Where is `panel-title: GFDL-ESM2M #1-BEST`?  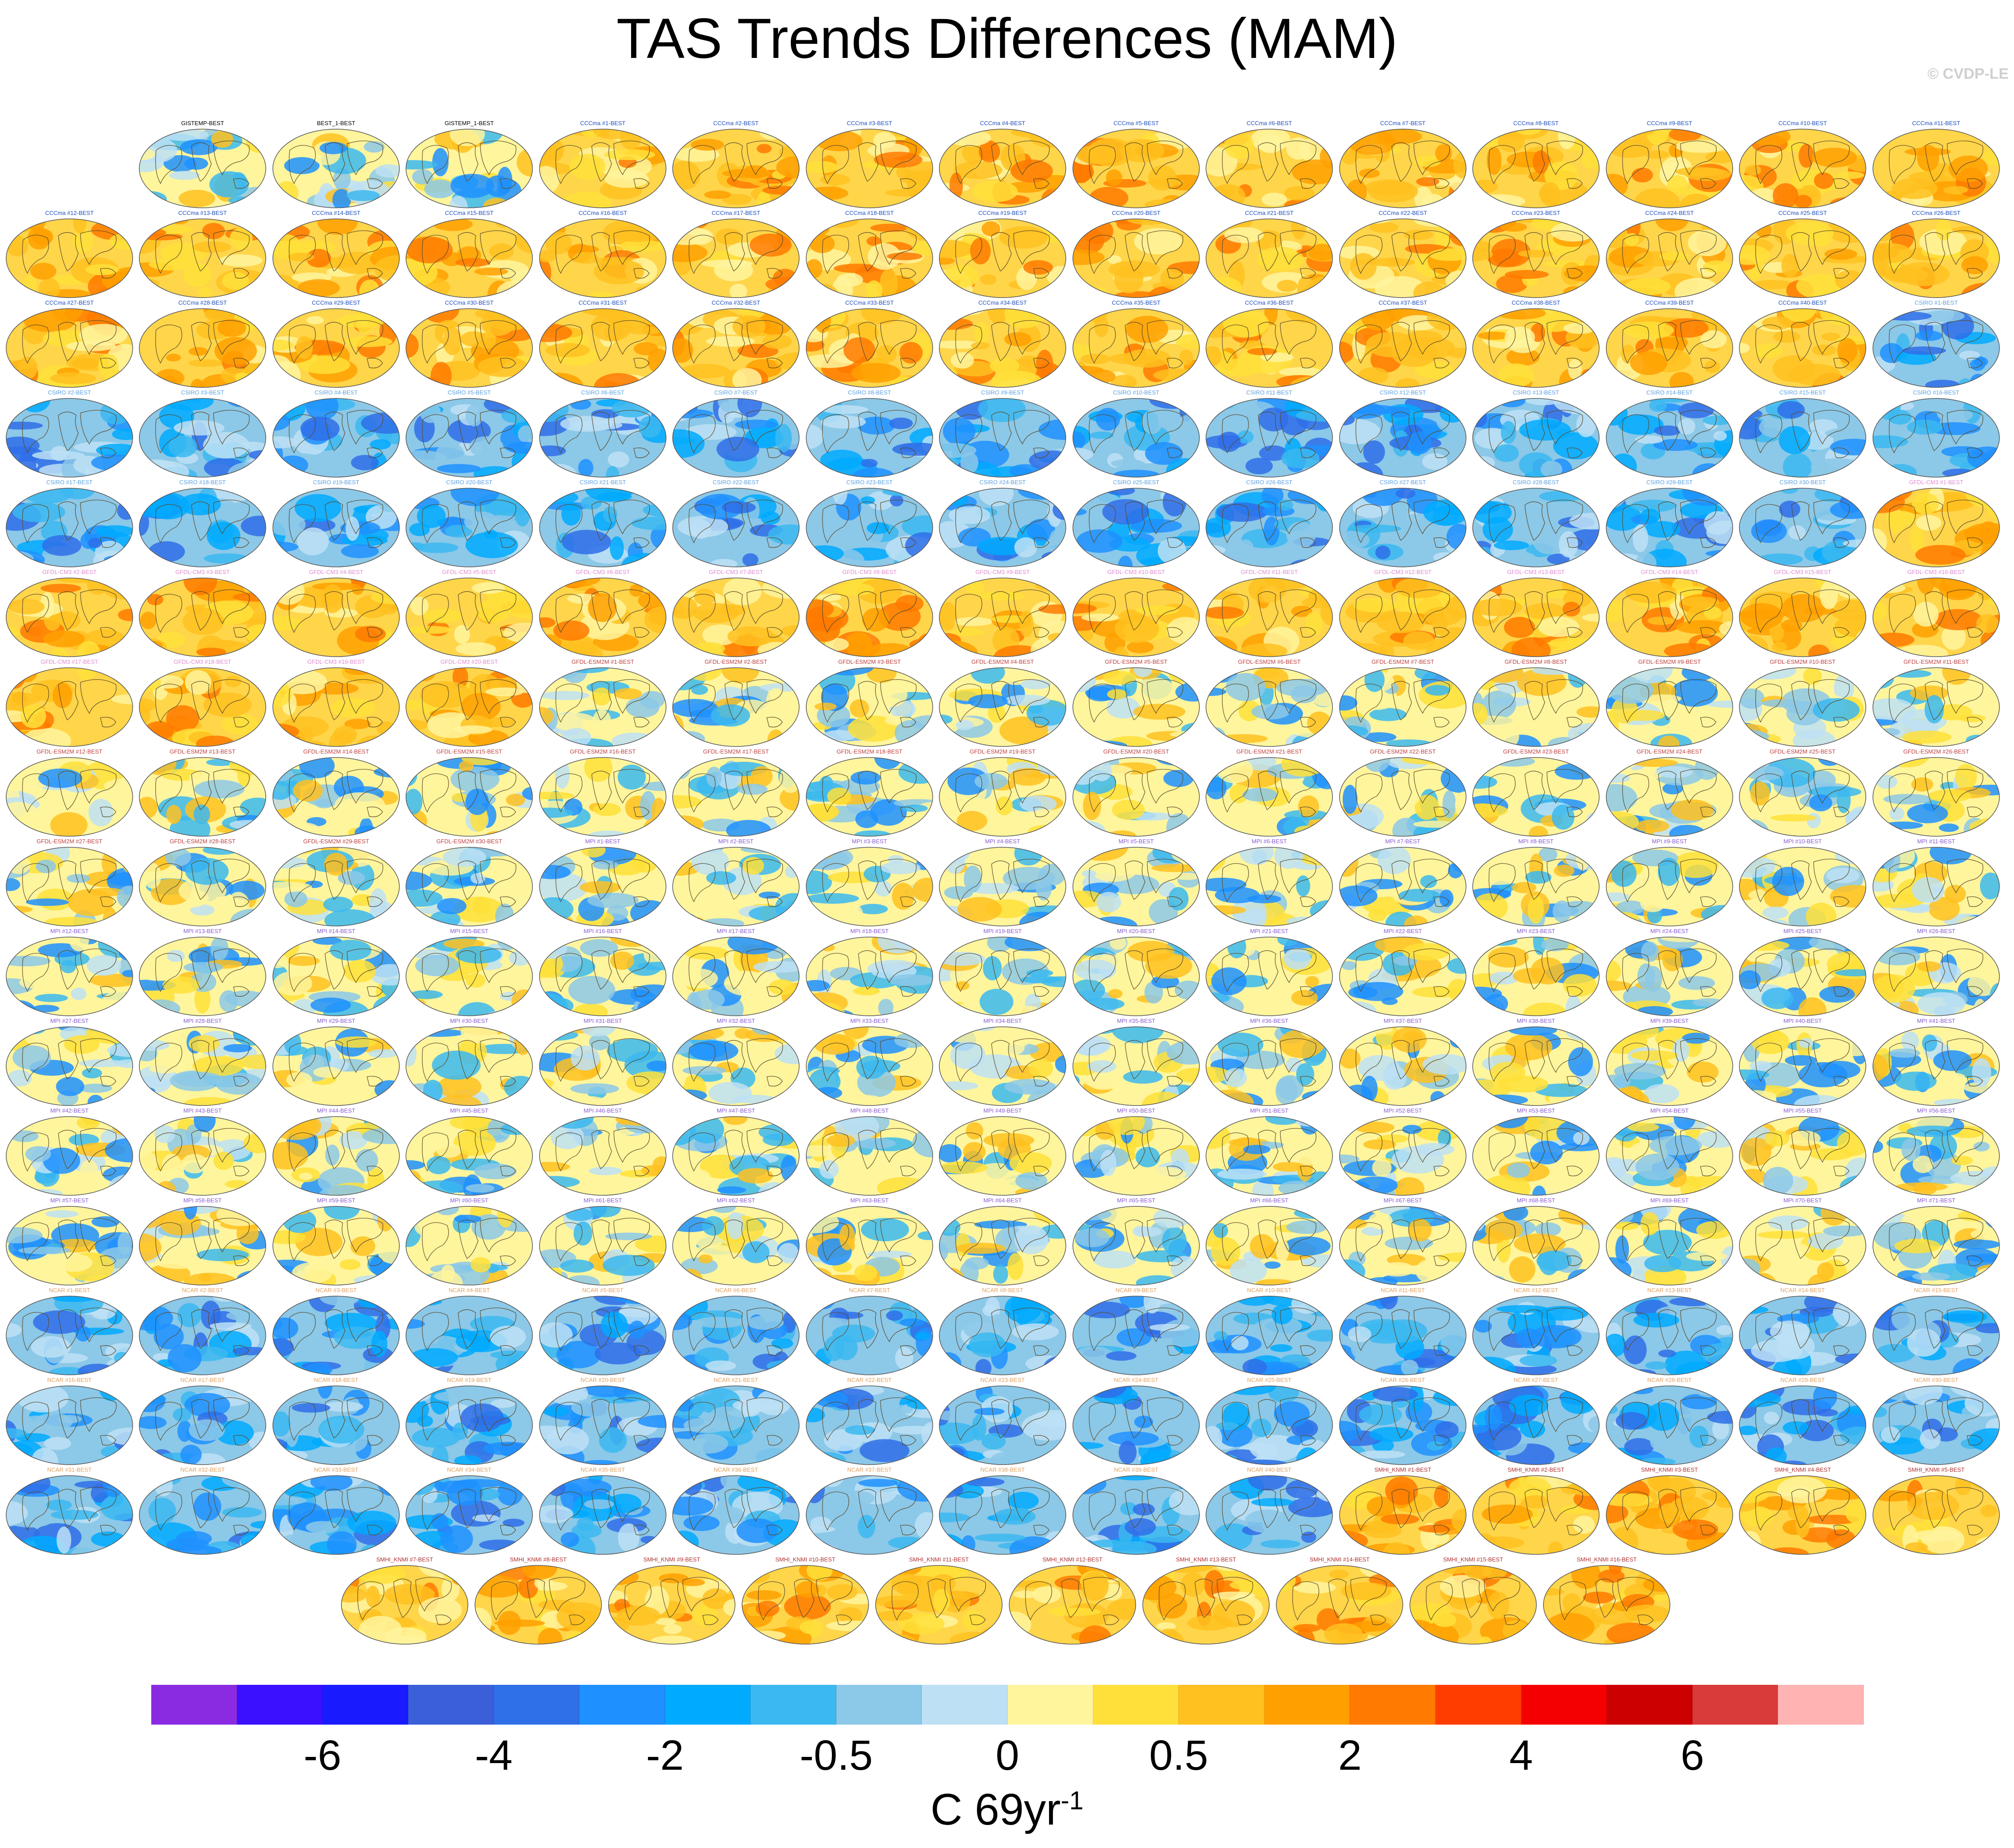
panel-title: GFDL-ESM2M #1-BEST is located at coordinates (602, 661).